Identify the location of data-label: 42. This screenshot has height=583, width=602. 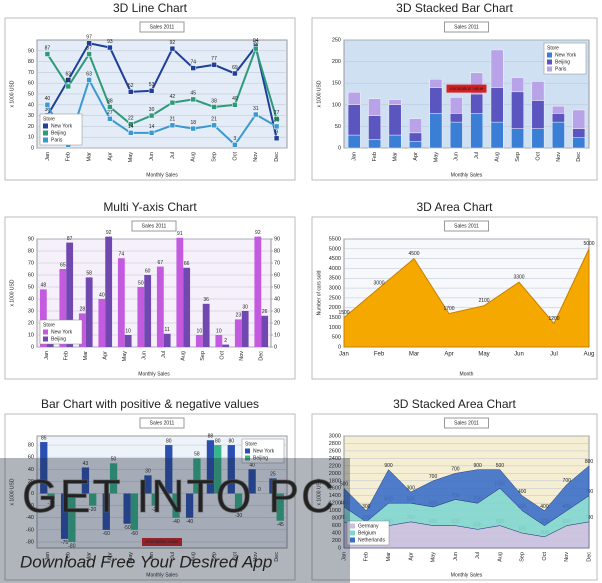
(173, 97).